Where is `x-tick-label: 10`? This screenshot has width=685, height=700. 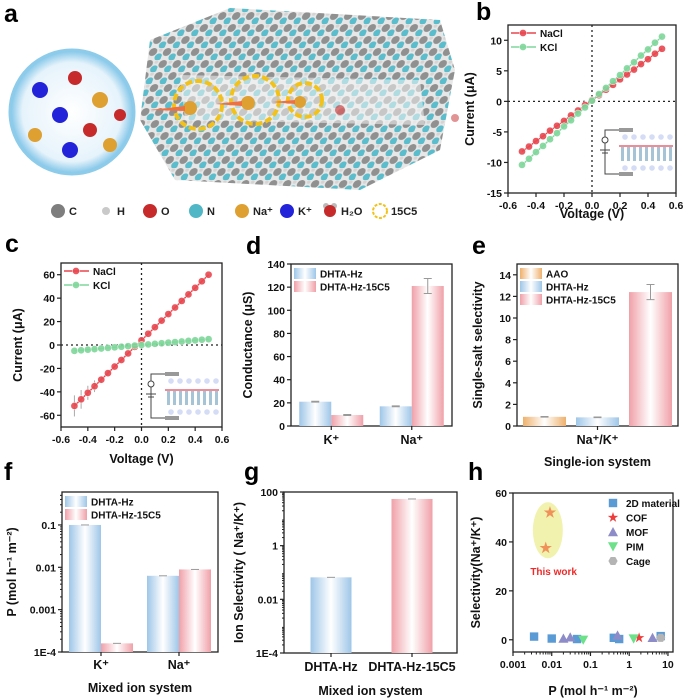
x-tick-label: 10 is located at coordinates (668, 665).